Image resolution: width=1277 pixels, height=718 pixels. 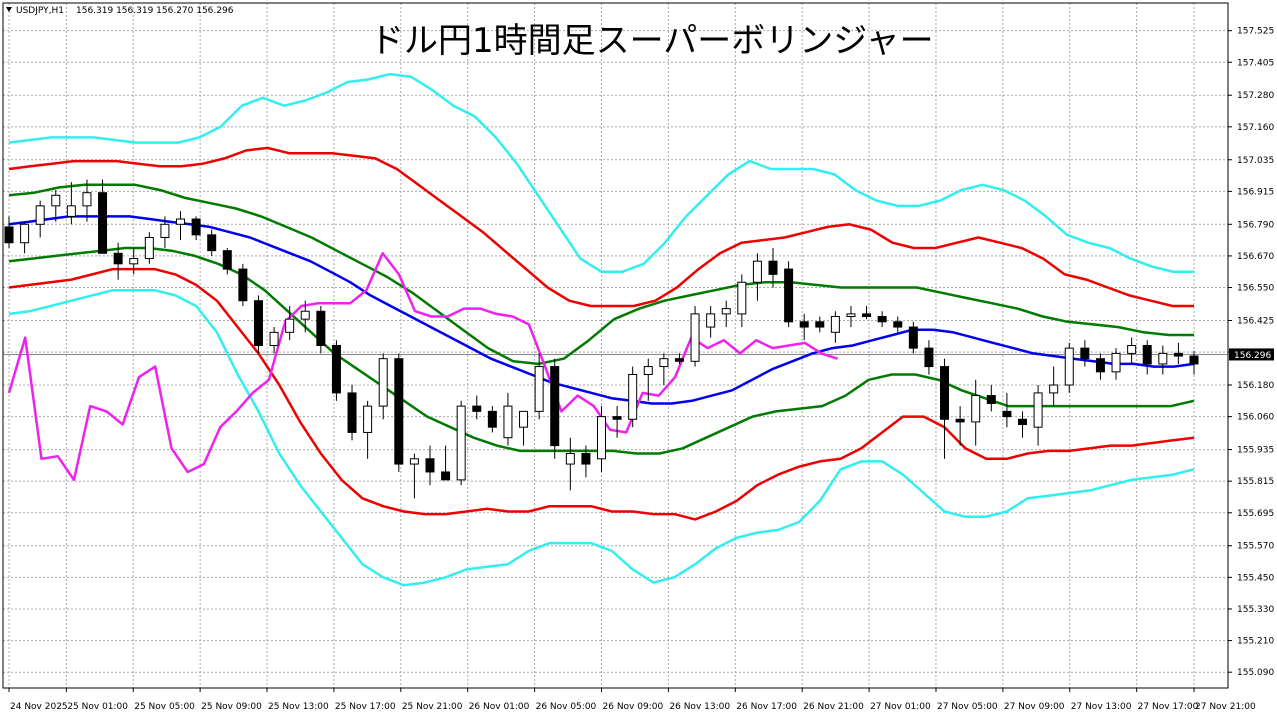 I want to click on y-tick-label: 156.790, so click(x=1255, y=225).